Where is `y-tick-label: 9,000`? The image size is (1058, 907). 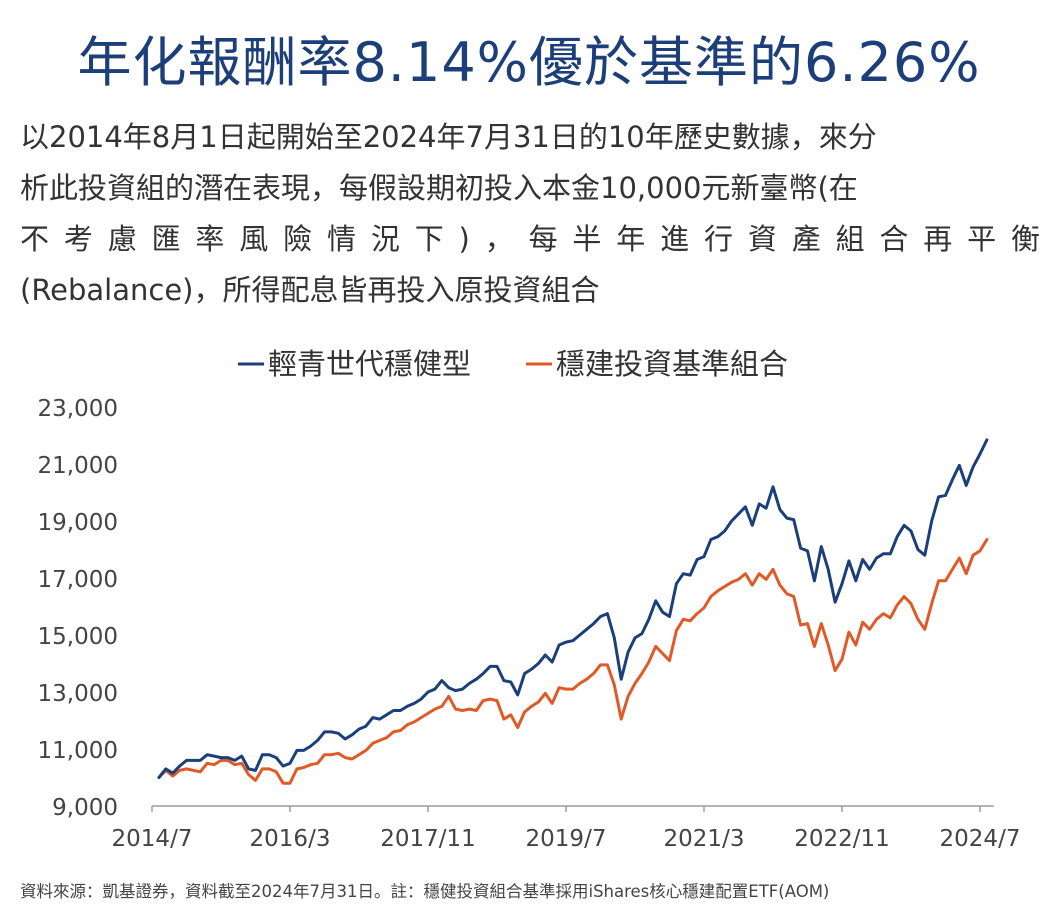
y-tick-label: 9,000 is located at coordinates (85, 808).